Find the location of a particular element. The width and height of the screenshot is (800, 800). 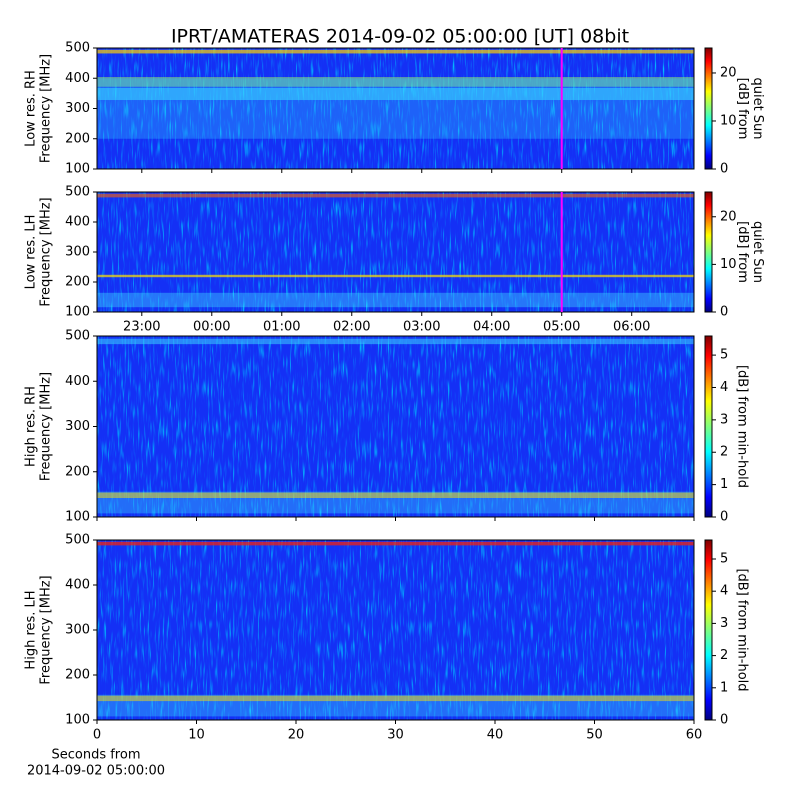

x-axis-label: 2014-09-02 05:00:00 is located at coordinates (96, 771).